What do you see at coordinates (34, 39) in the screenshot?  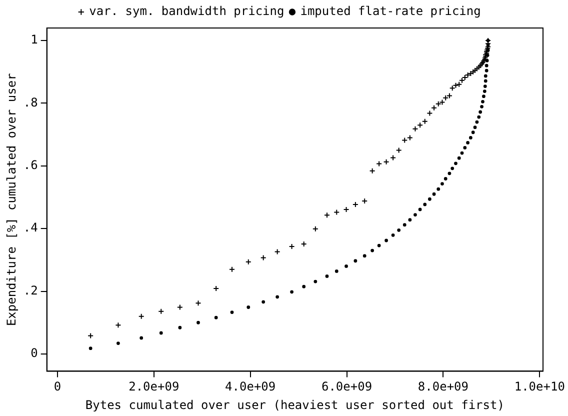 I see `y-tick-label: 1` at bounding box center [34, 39].